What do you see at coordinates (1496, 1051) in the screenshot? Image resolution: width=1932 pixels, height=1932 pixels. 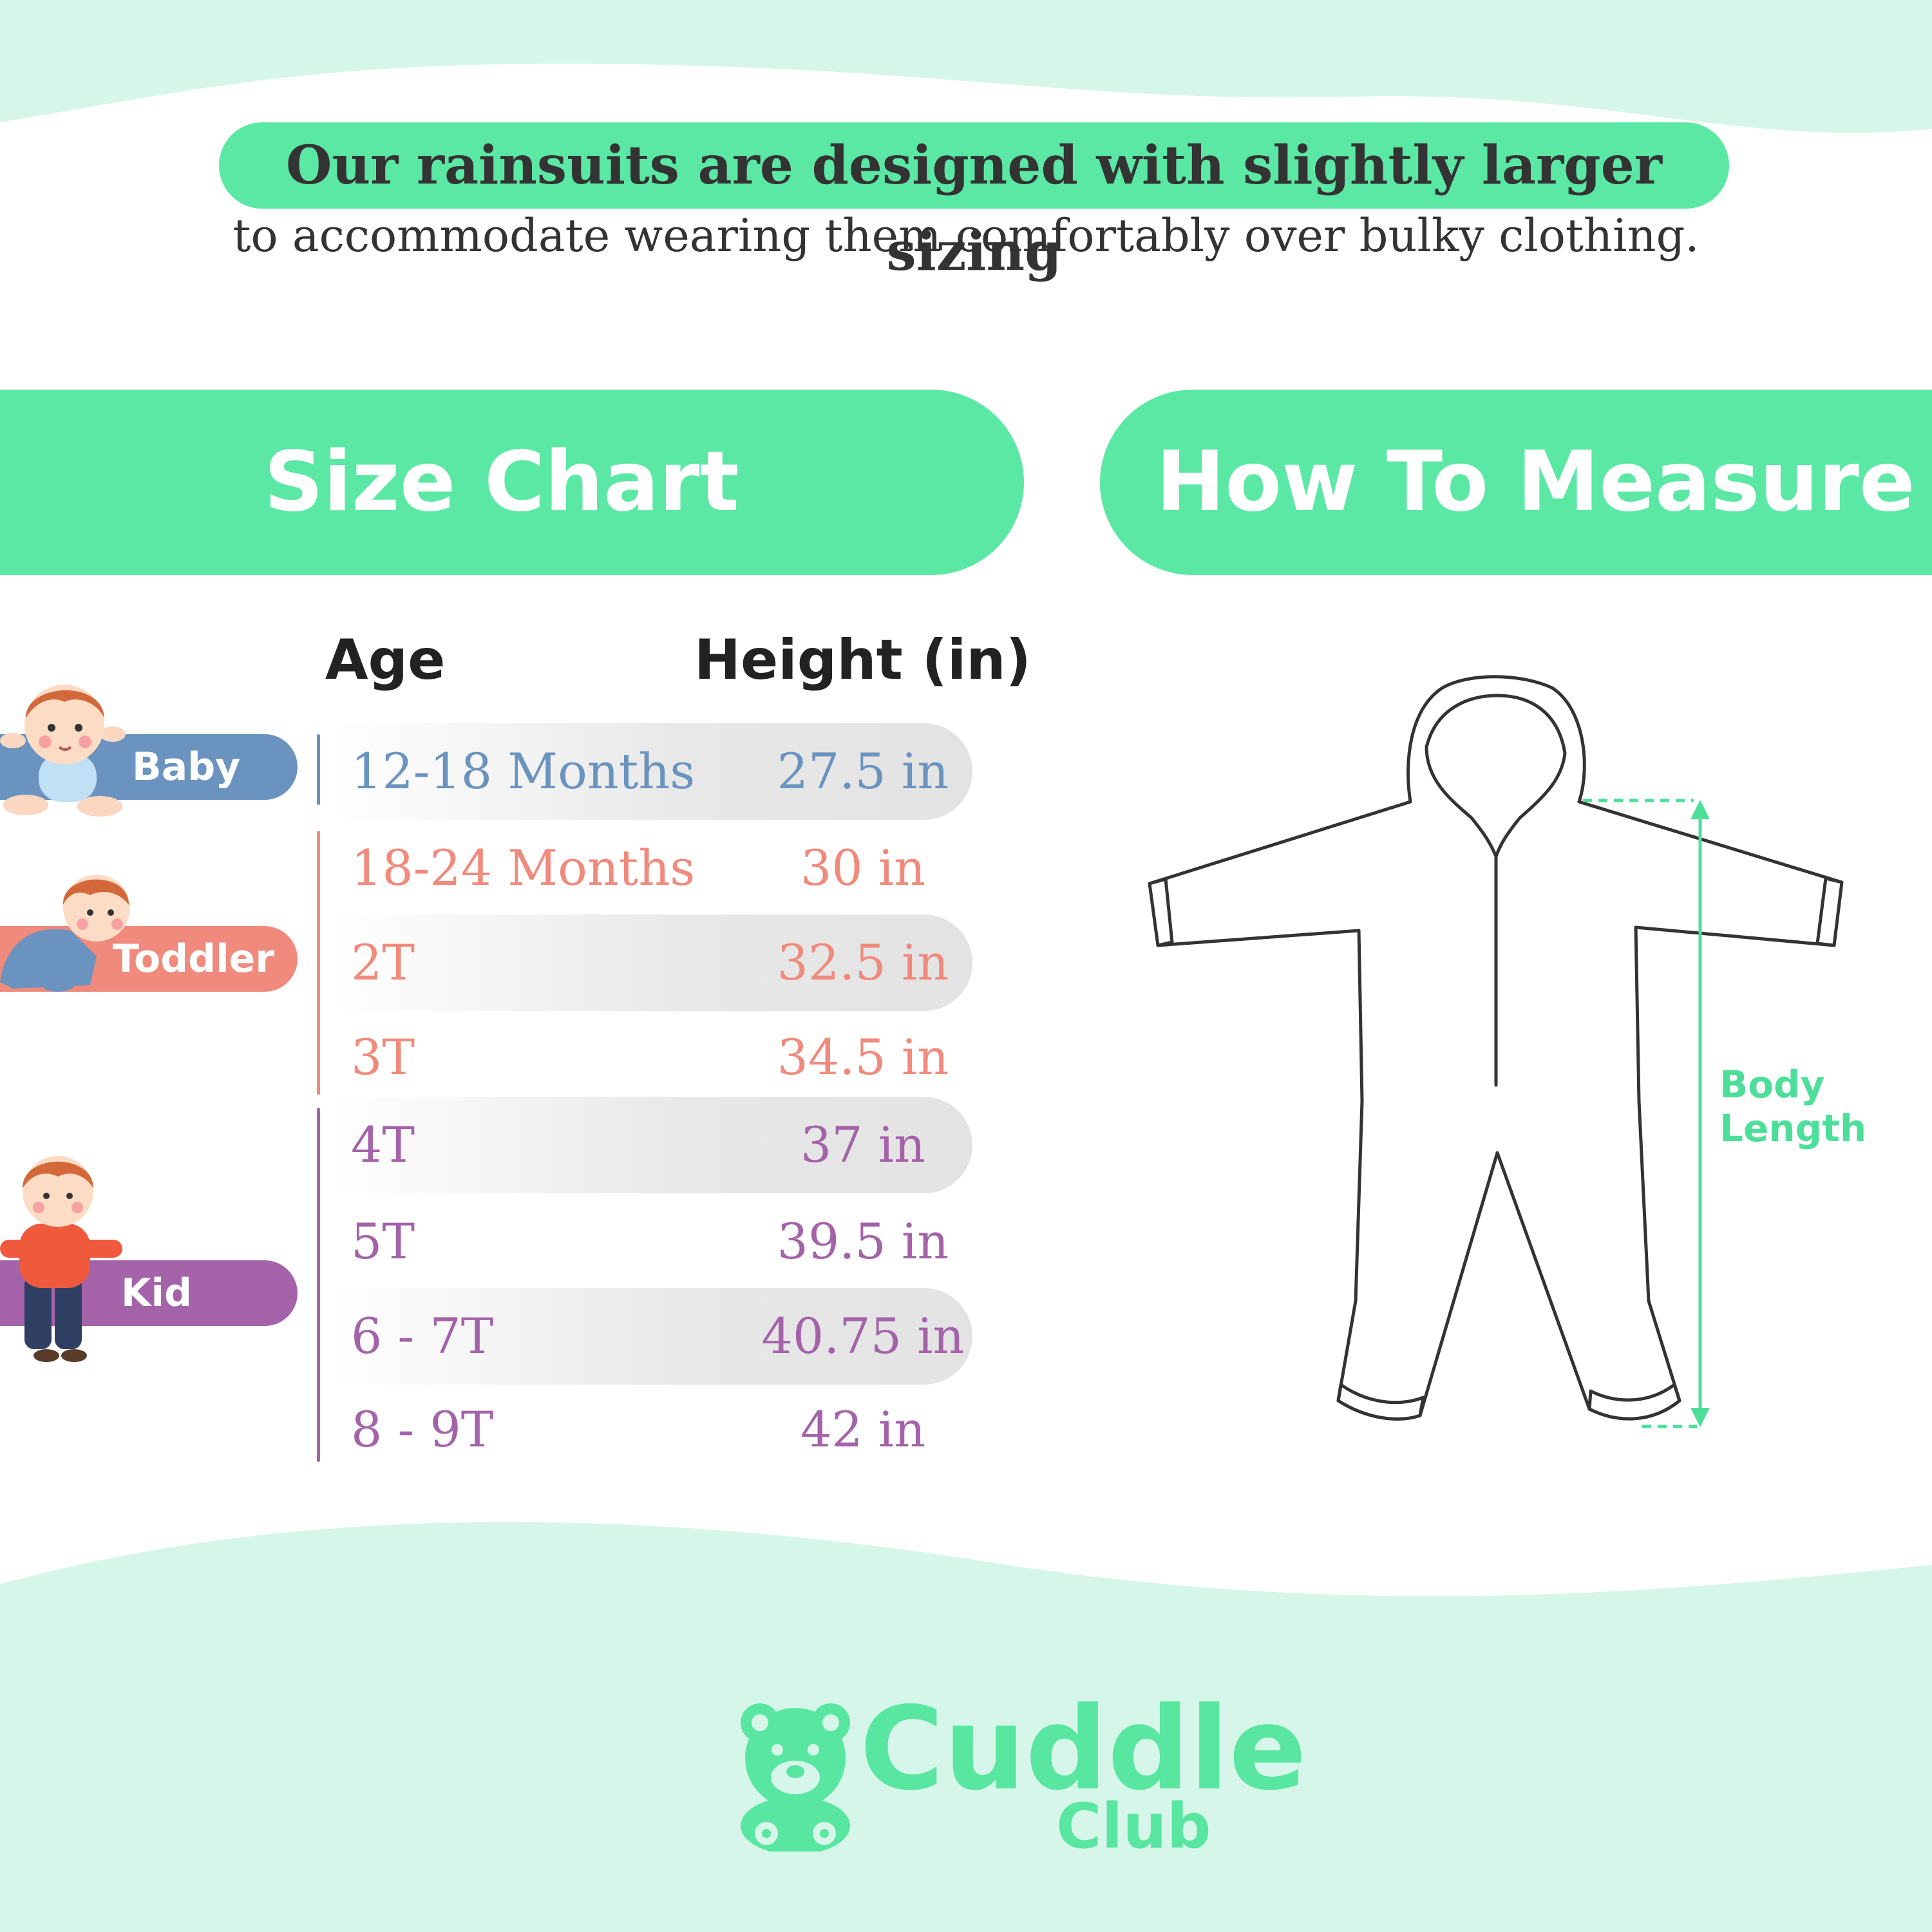 I see `rainsuit-outline-illustration` at bounding box center [1496, 1051].